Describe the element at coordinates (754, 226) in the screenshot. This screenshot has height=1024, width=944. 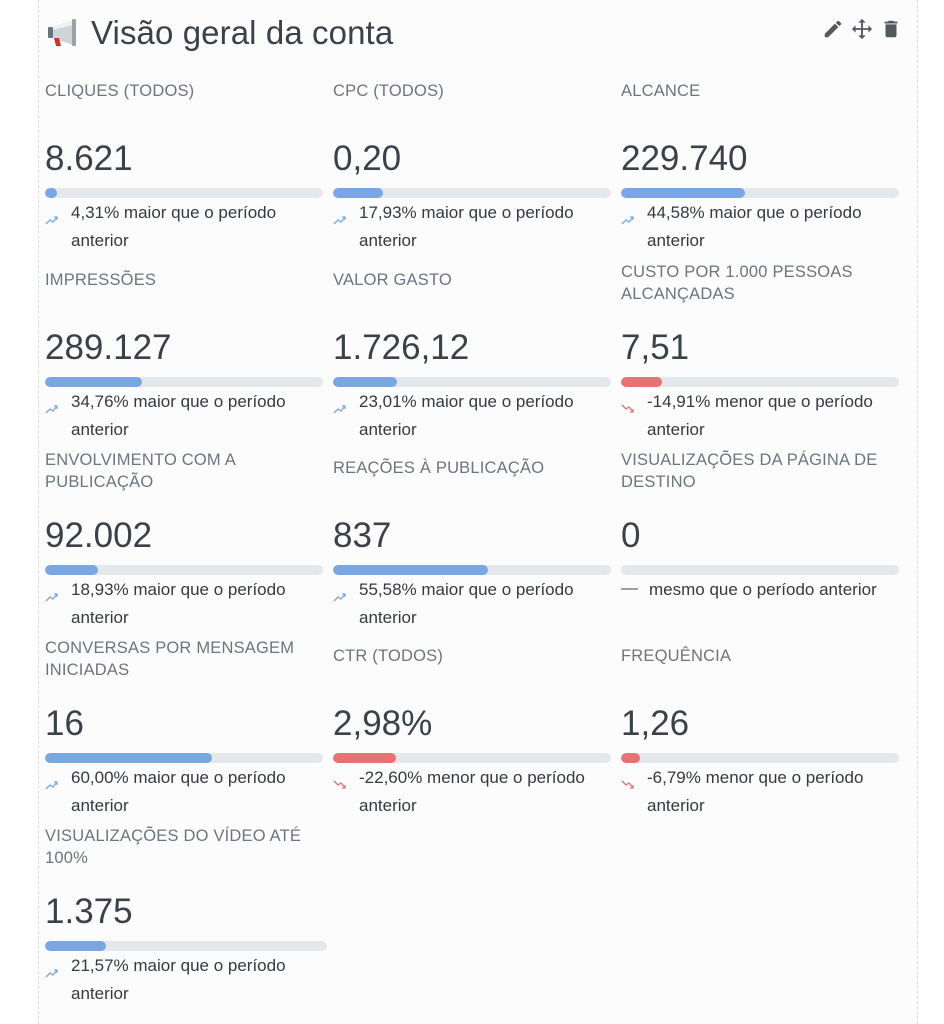
I see `comparison-text: 44,58% maior que o período anterior` at that location.